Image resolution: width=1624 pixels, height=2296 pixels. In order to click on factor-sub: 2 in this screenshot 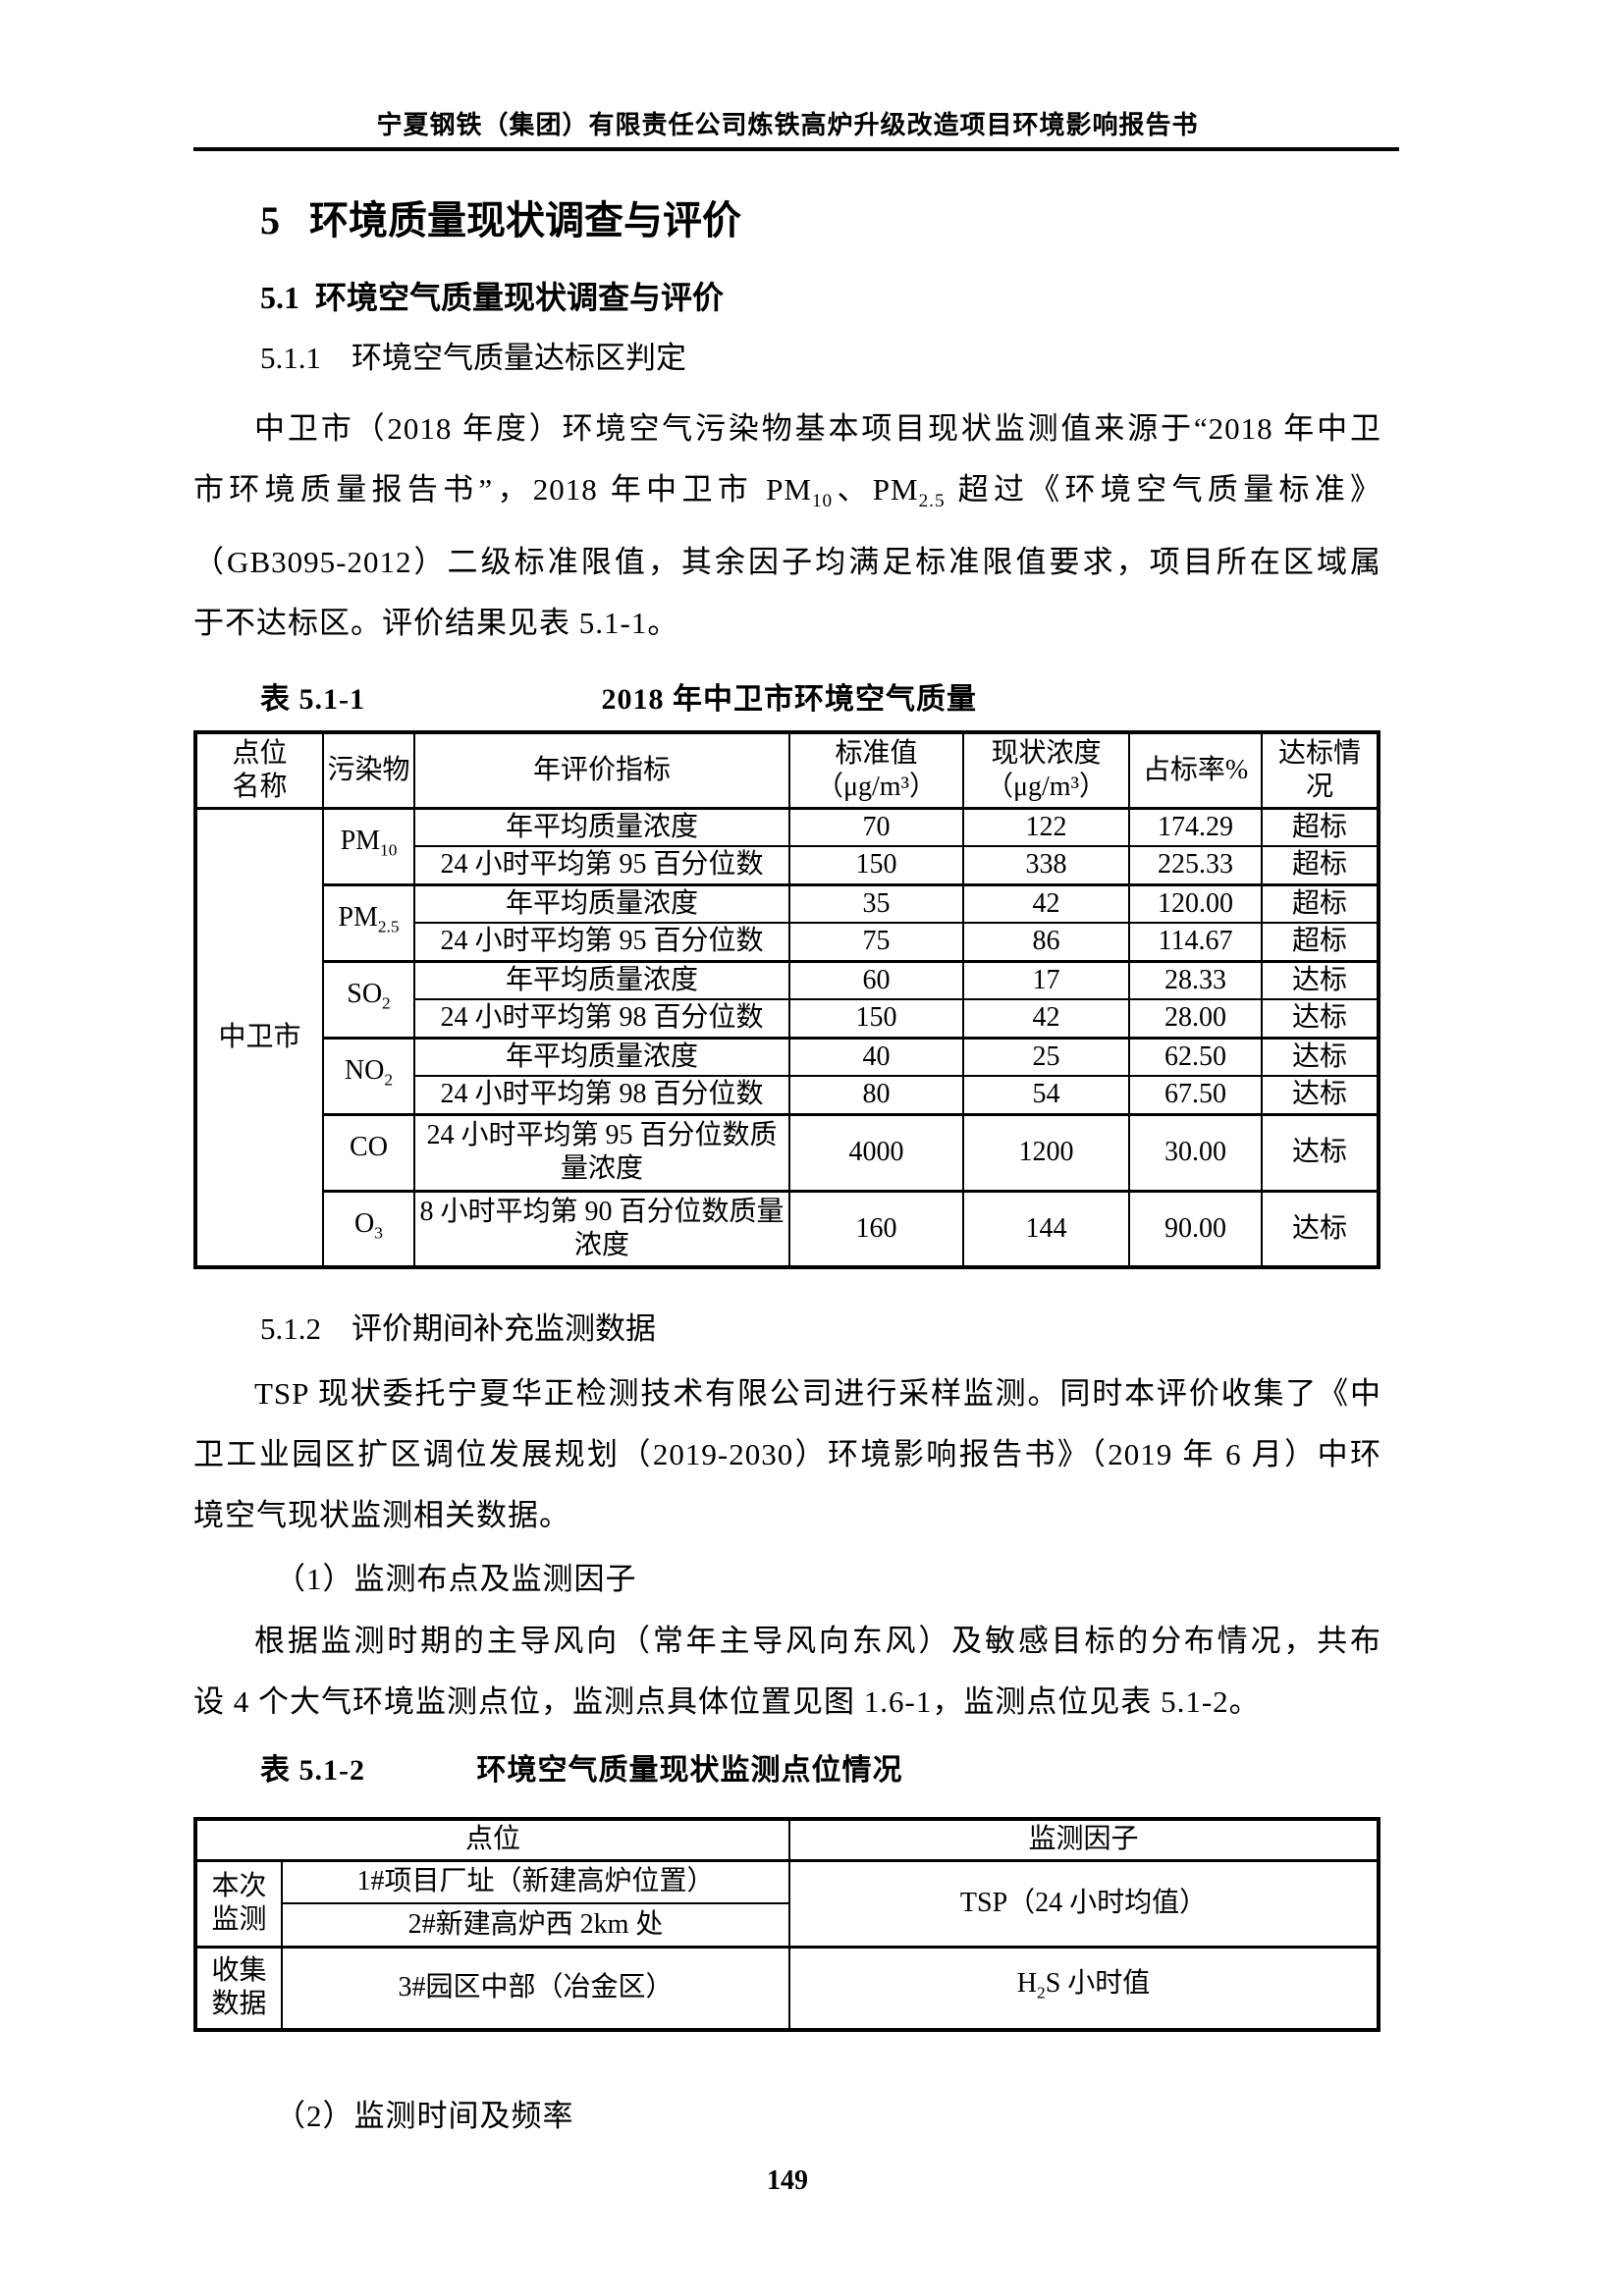, I will do `click(1041, 1992)`.